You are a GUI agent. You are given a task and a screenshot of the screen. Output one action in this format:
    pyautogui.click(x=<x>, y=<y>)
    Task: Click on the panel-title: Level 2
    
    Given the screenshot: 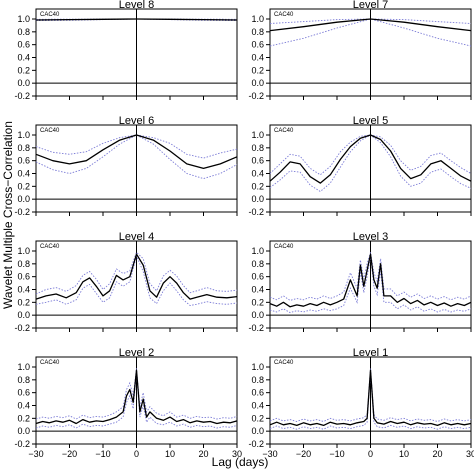 What is the action you would take?
    pyautogui.click(x=136, y=353)
    